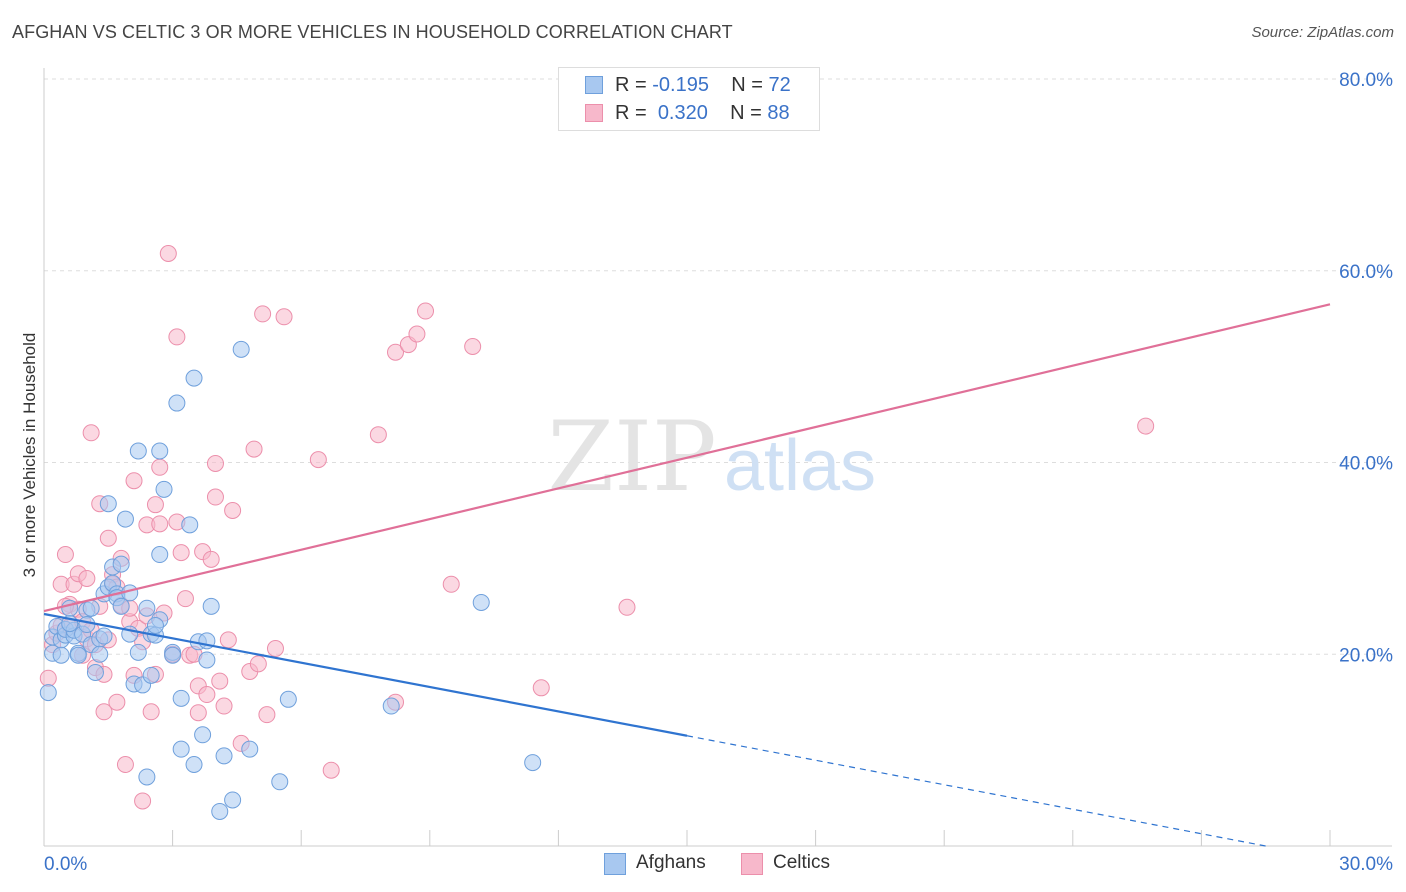 This screenshot has height=892, width=1406. I want to click on afghan-trend-extension, so click(976, 791).